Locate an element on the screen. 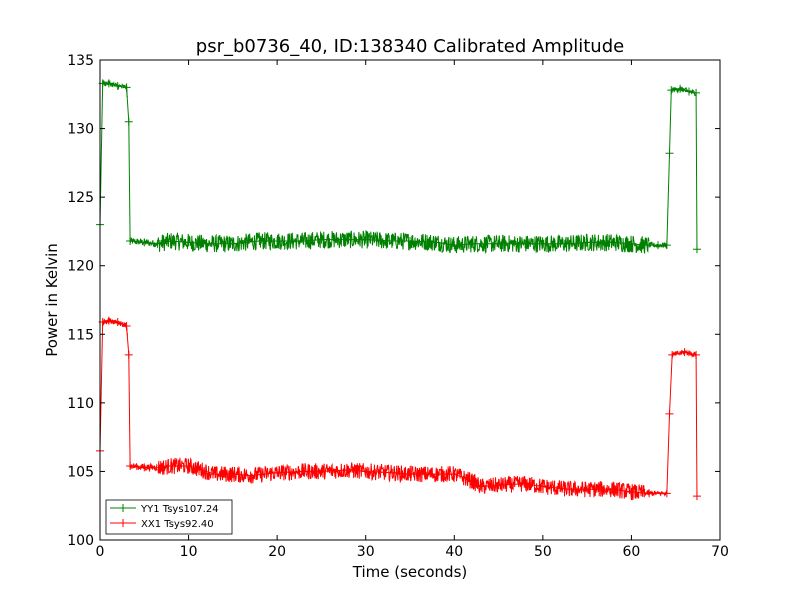 The image size is (800, 604). legend-label: XX1 Tsys92.40 is located at coordinates (177, 524).